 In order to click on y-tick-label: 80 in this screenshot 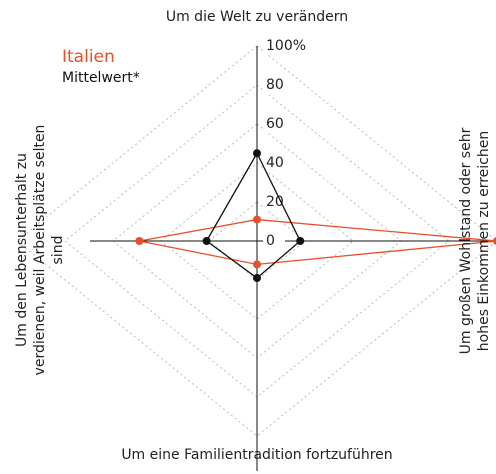, I will do `click(275, 85)`.